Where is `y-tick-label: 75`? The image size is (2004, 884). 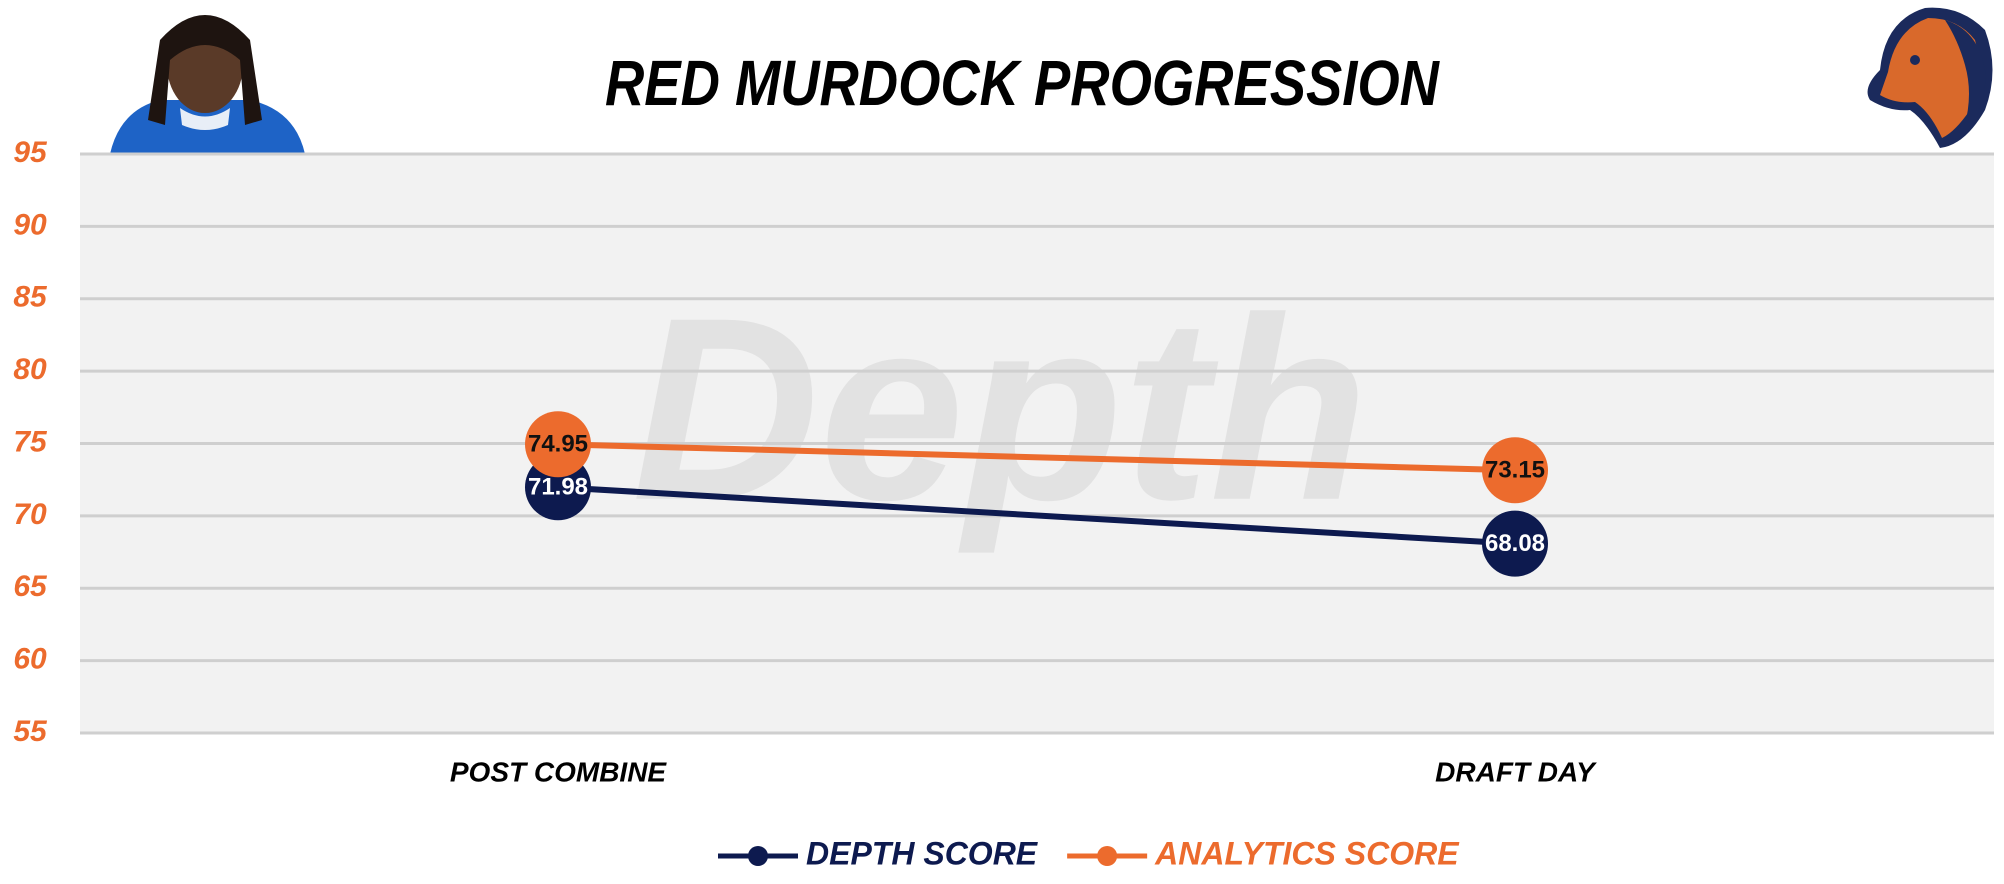
y-tick-label: 75 is located at coordinates (30, 441).